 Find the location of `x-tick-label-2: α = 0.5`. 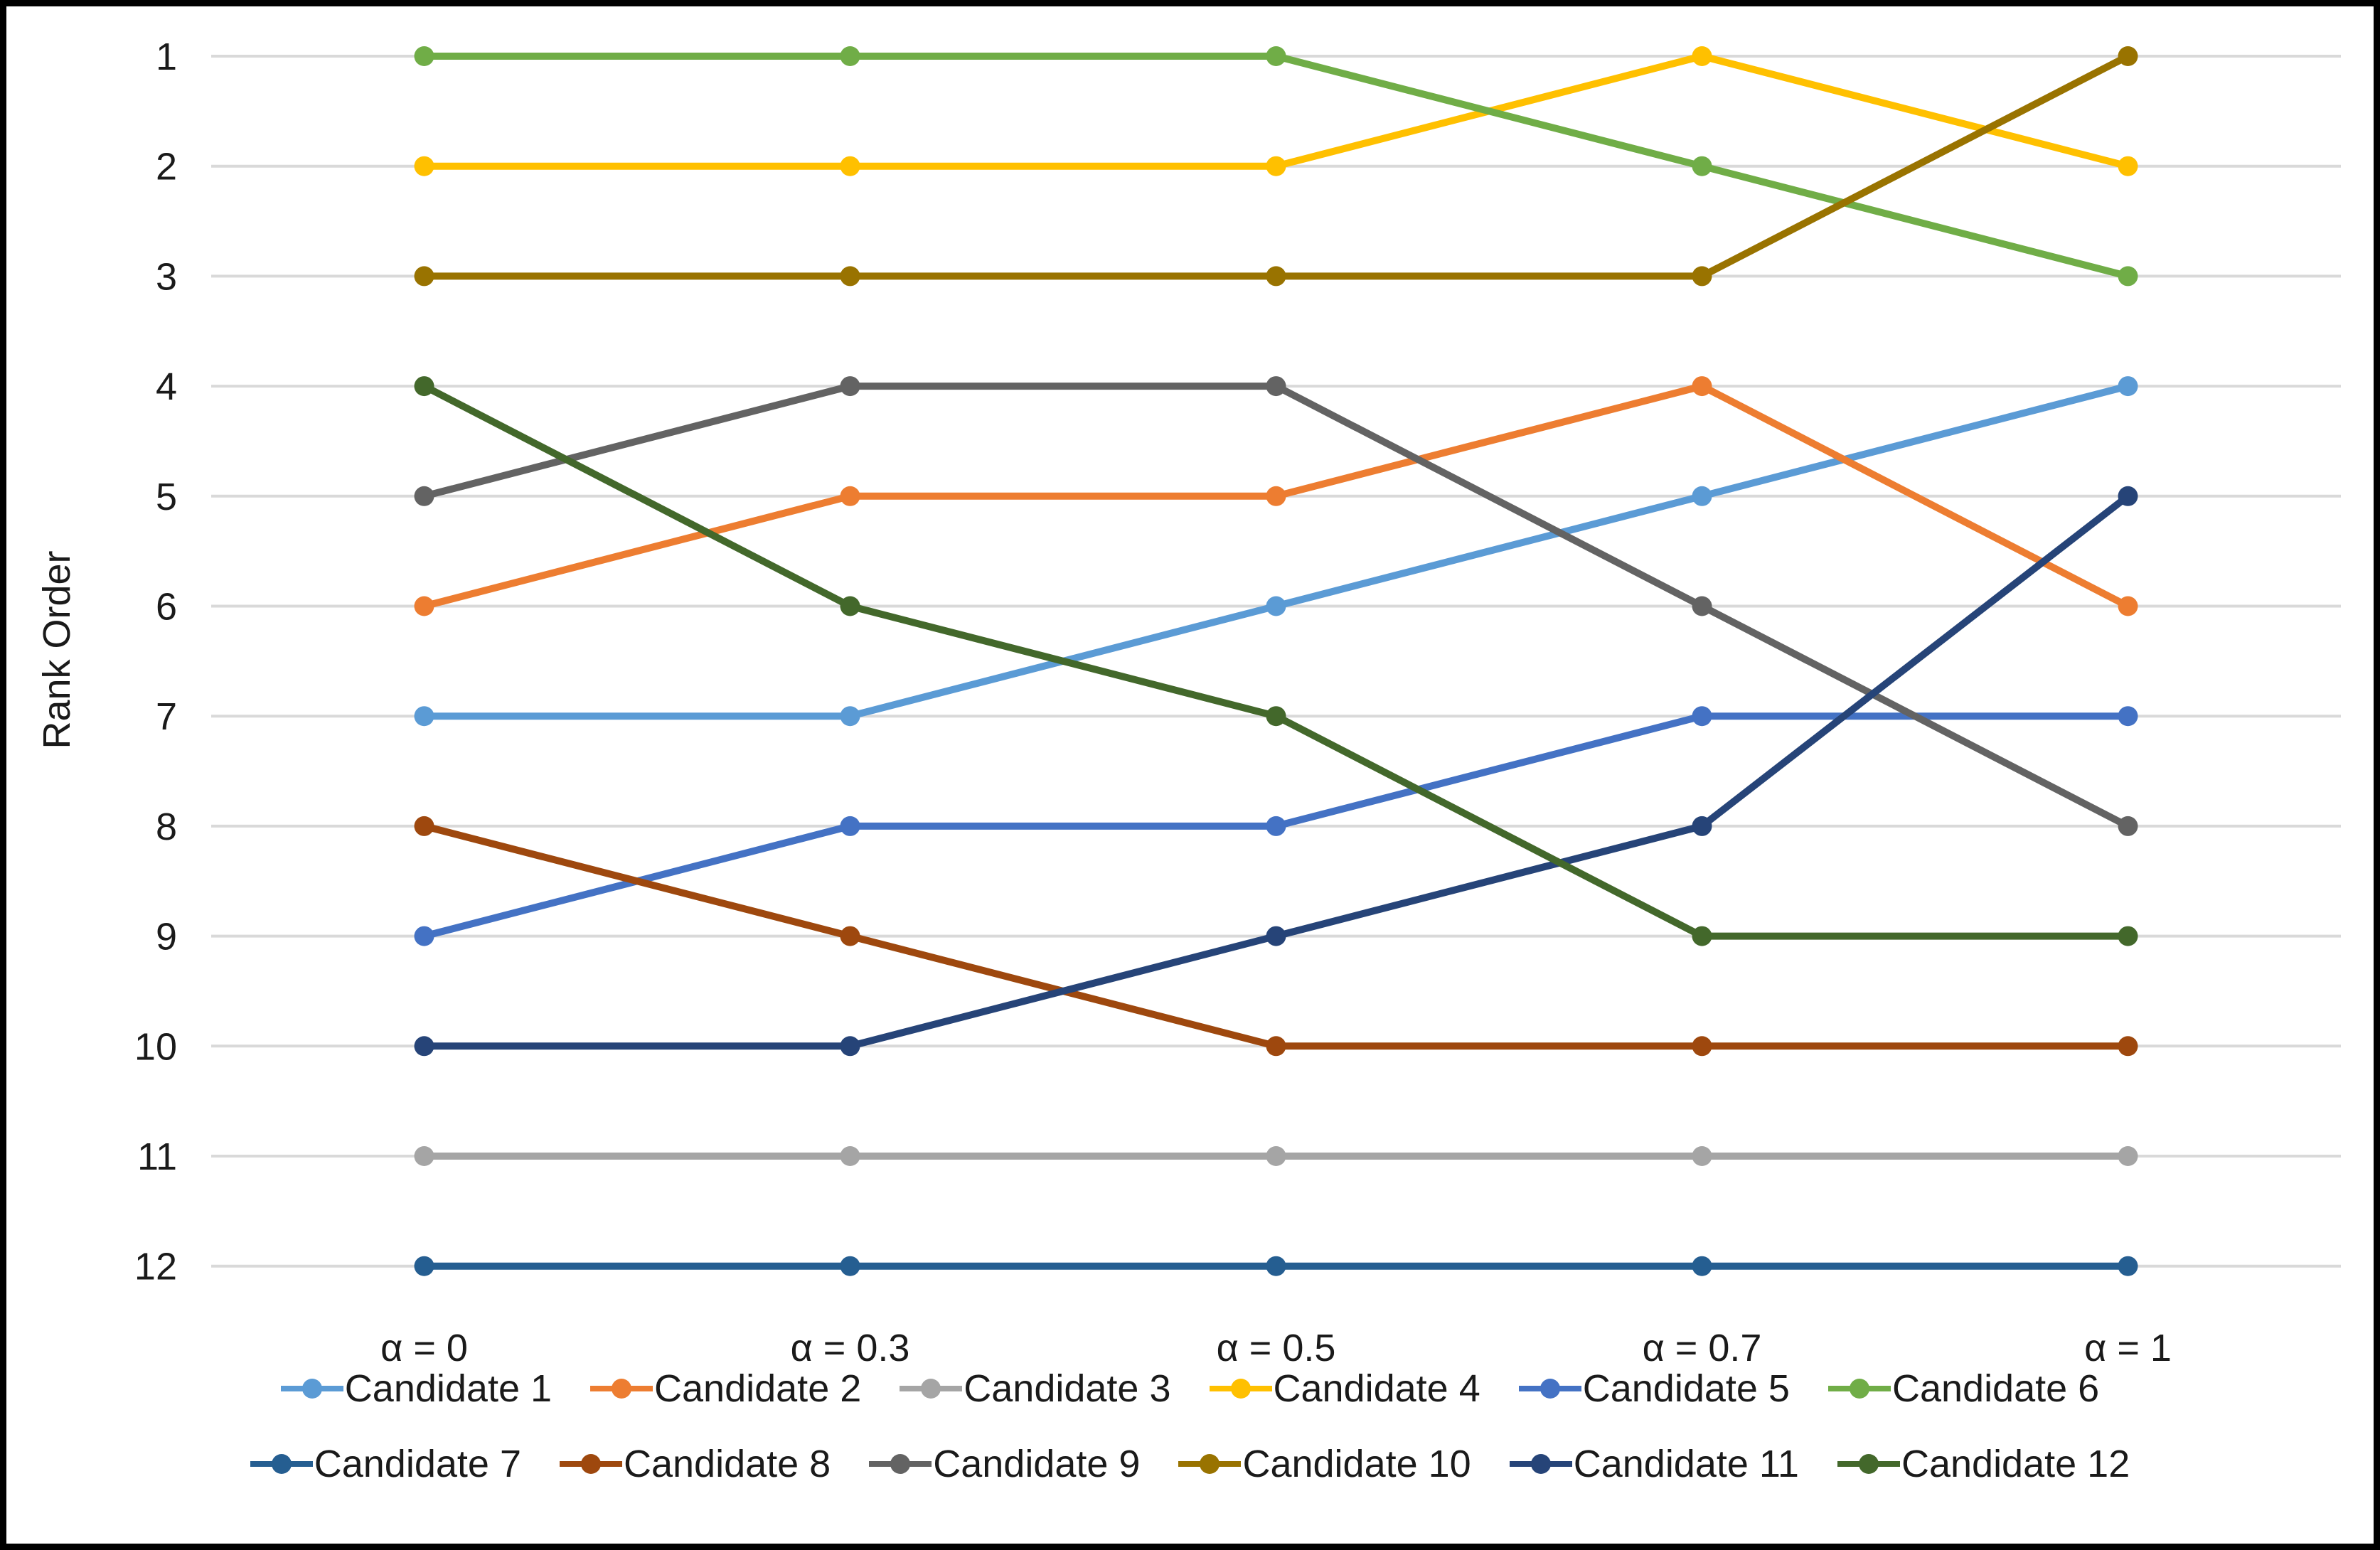

x-tick-label-2: α = 0.5 is located at coordinates (1276, 1348).